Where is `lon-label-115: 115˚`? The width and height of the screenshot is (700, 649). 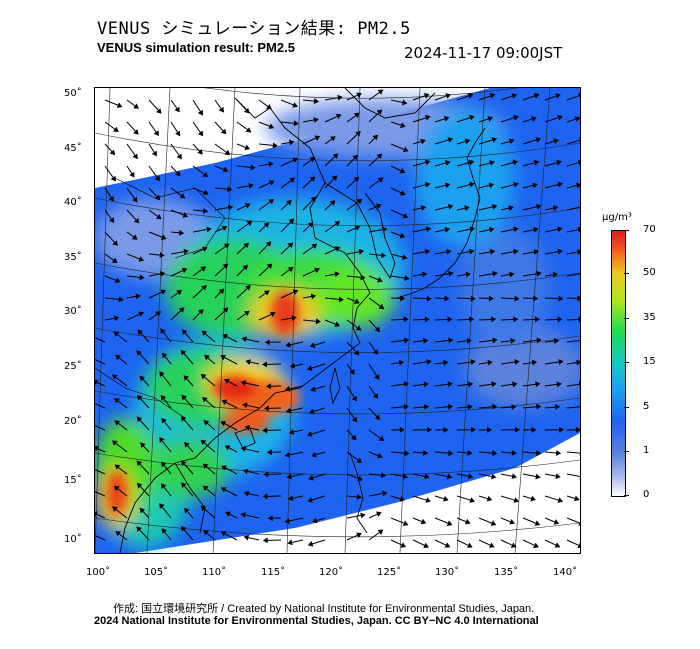 lon-label-115: 115˚ is located at coordinates (273, 572).